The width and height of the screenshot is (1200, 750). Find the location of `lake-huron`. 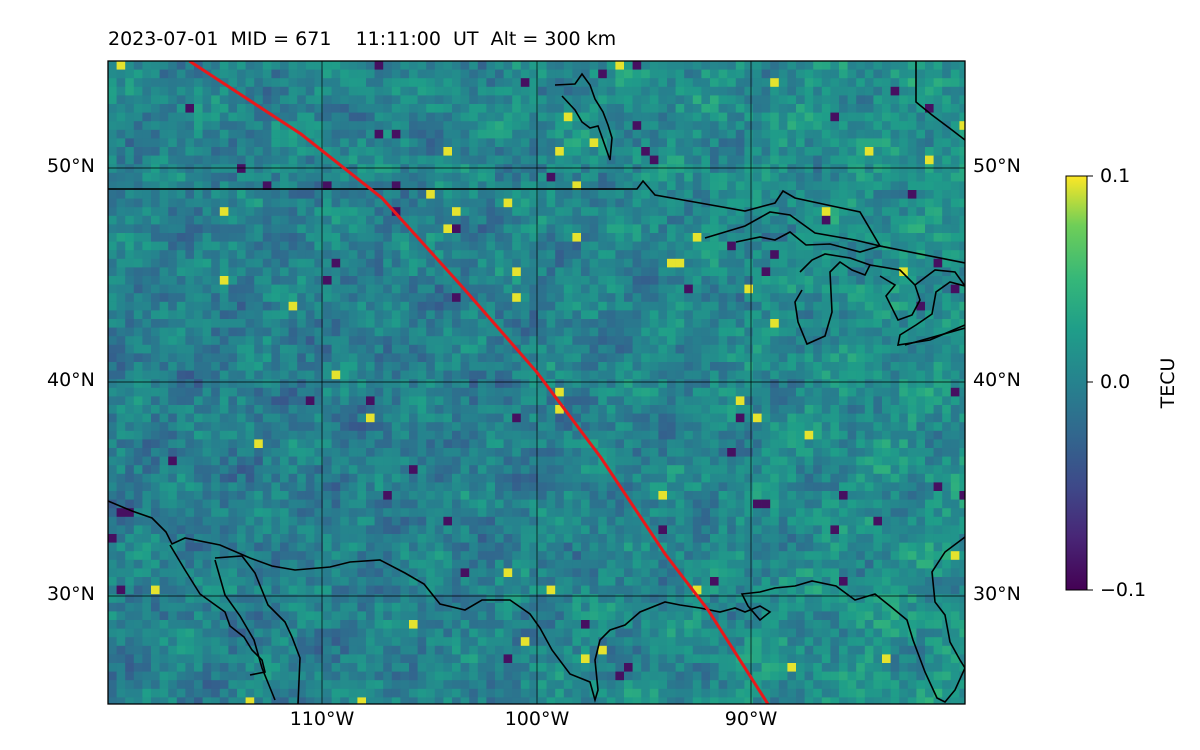

lake-huron is located at coordinates (895, 292).